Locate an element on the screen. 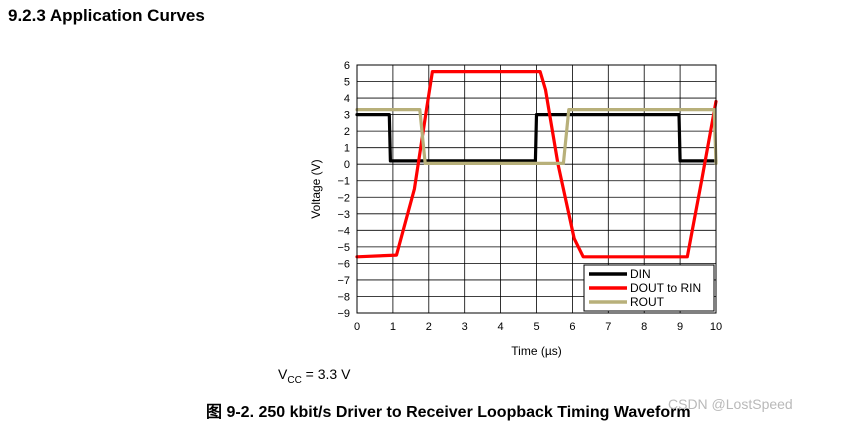  x-tick-label: 8 is located at coordinates (644, 327).